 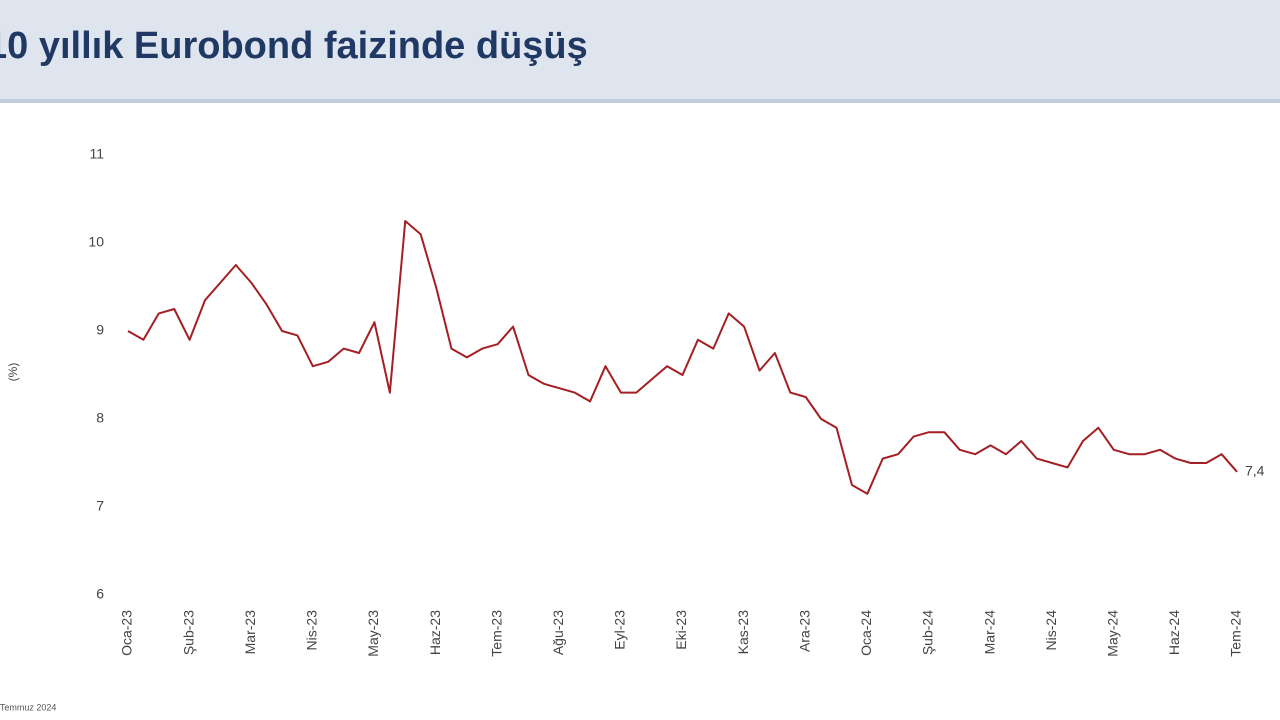 I want to click on x-tick-label: Oca-23, so click(x=127, y=633).